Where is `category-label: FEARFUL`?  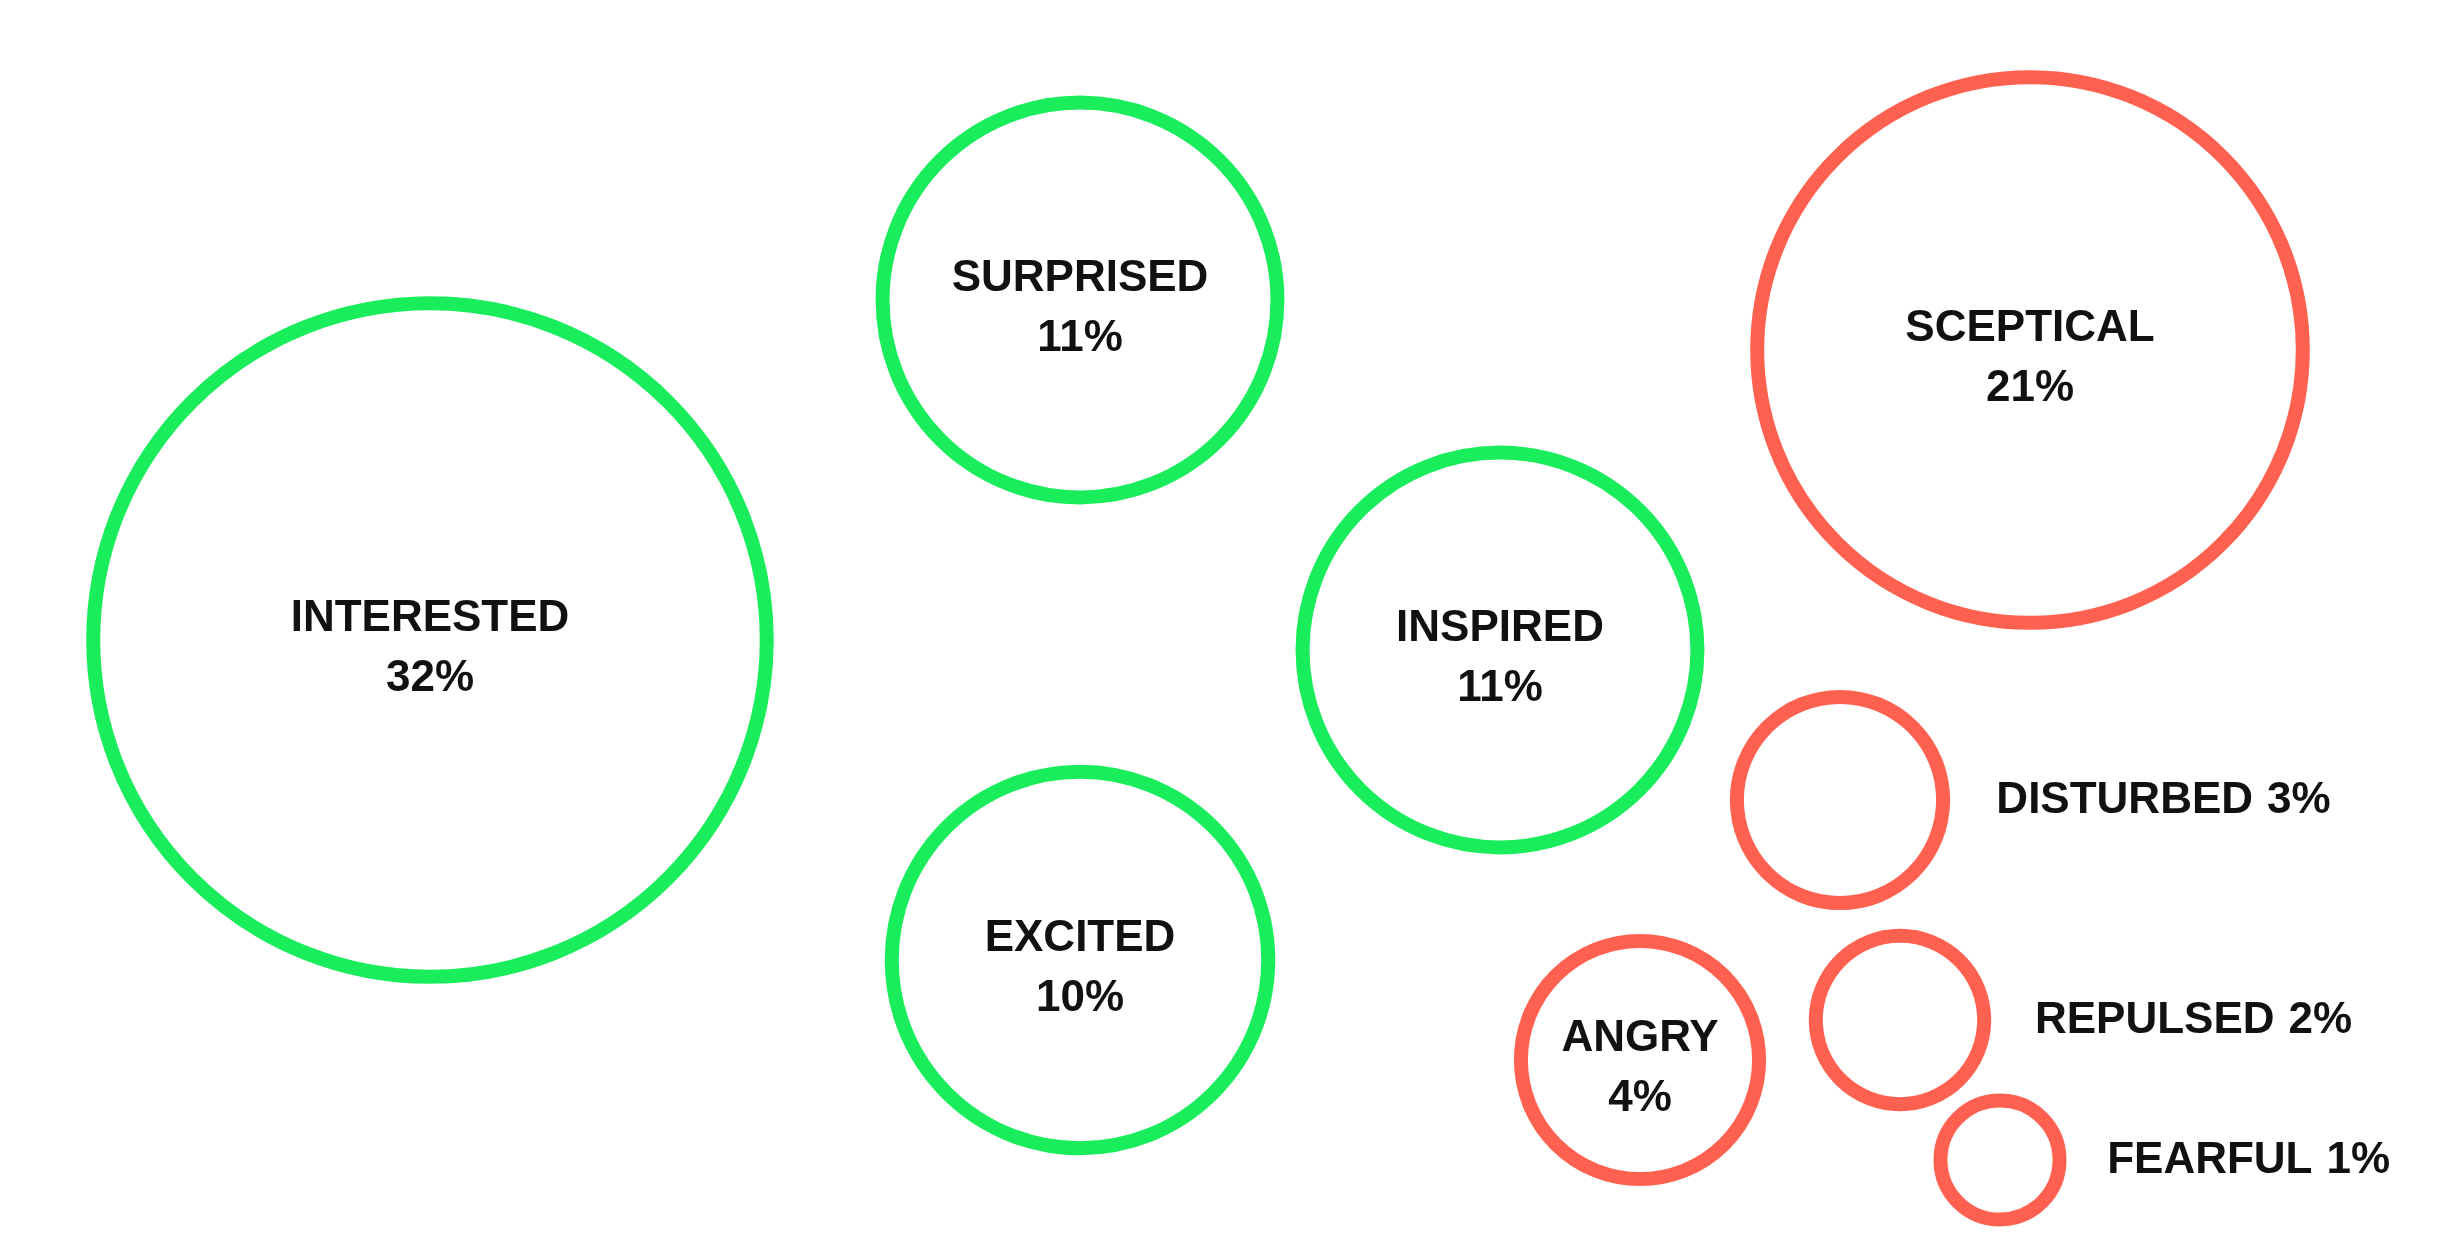
category-label: FEARFUL is located at coordinates (2210, 1157).